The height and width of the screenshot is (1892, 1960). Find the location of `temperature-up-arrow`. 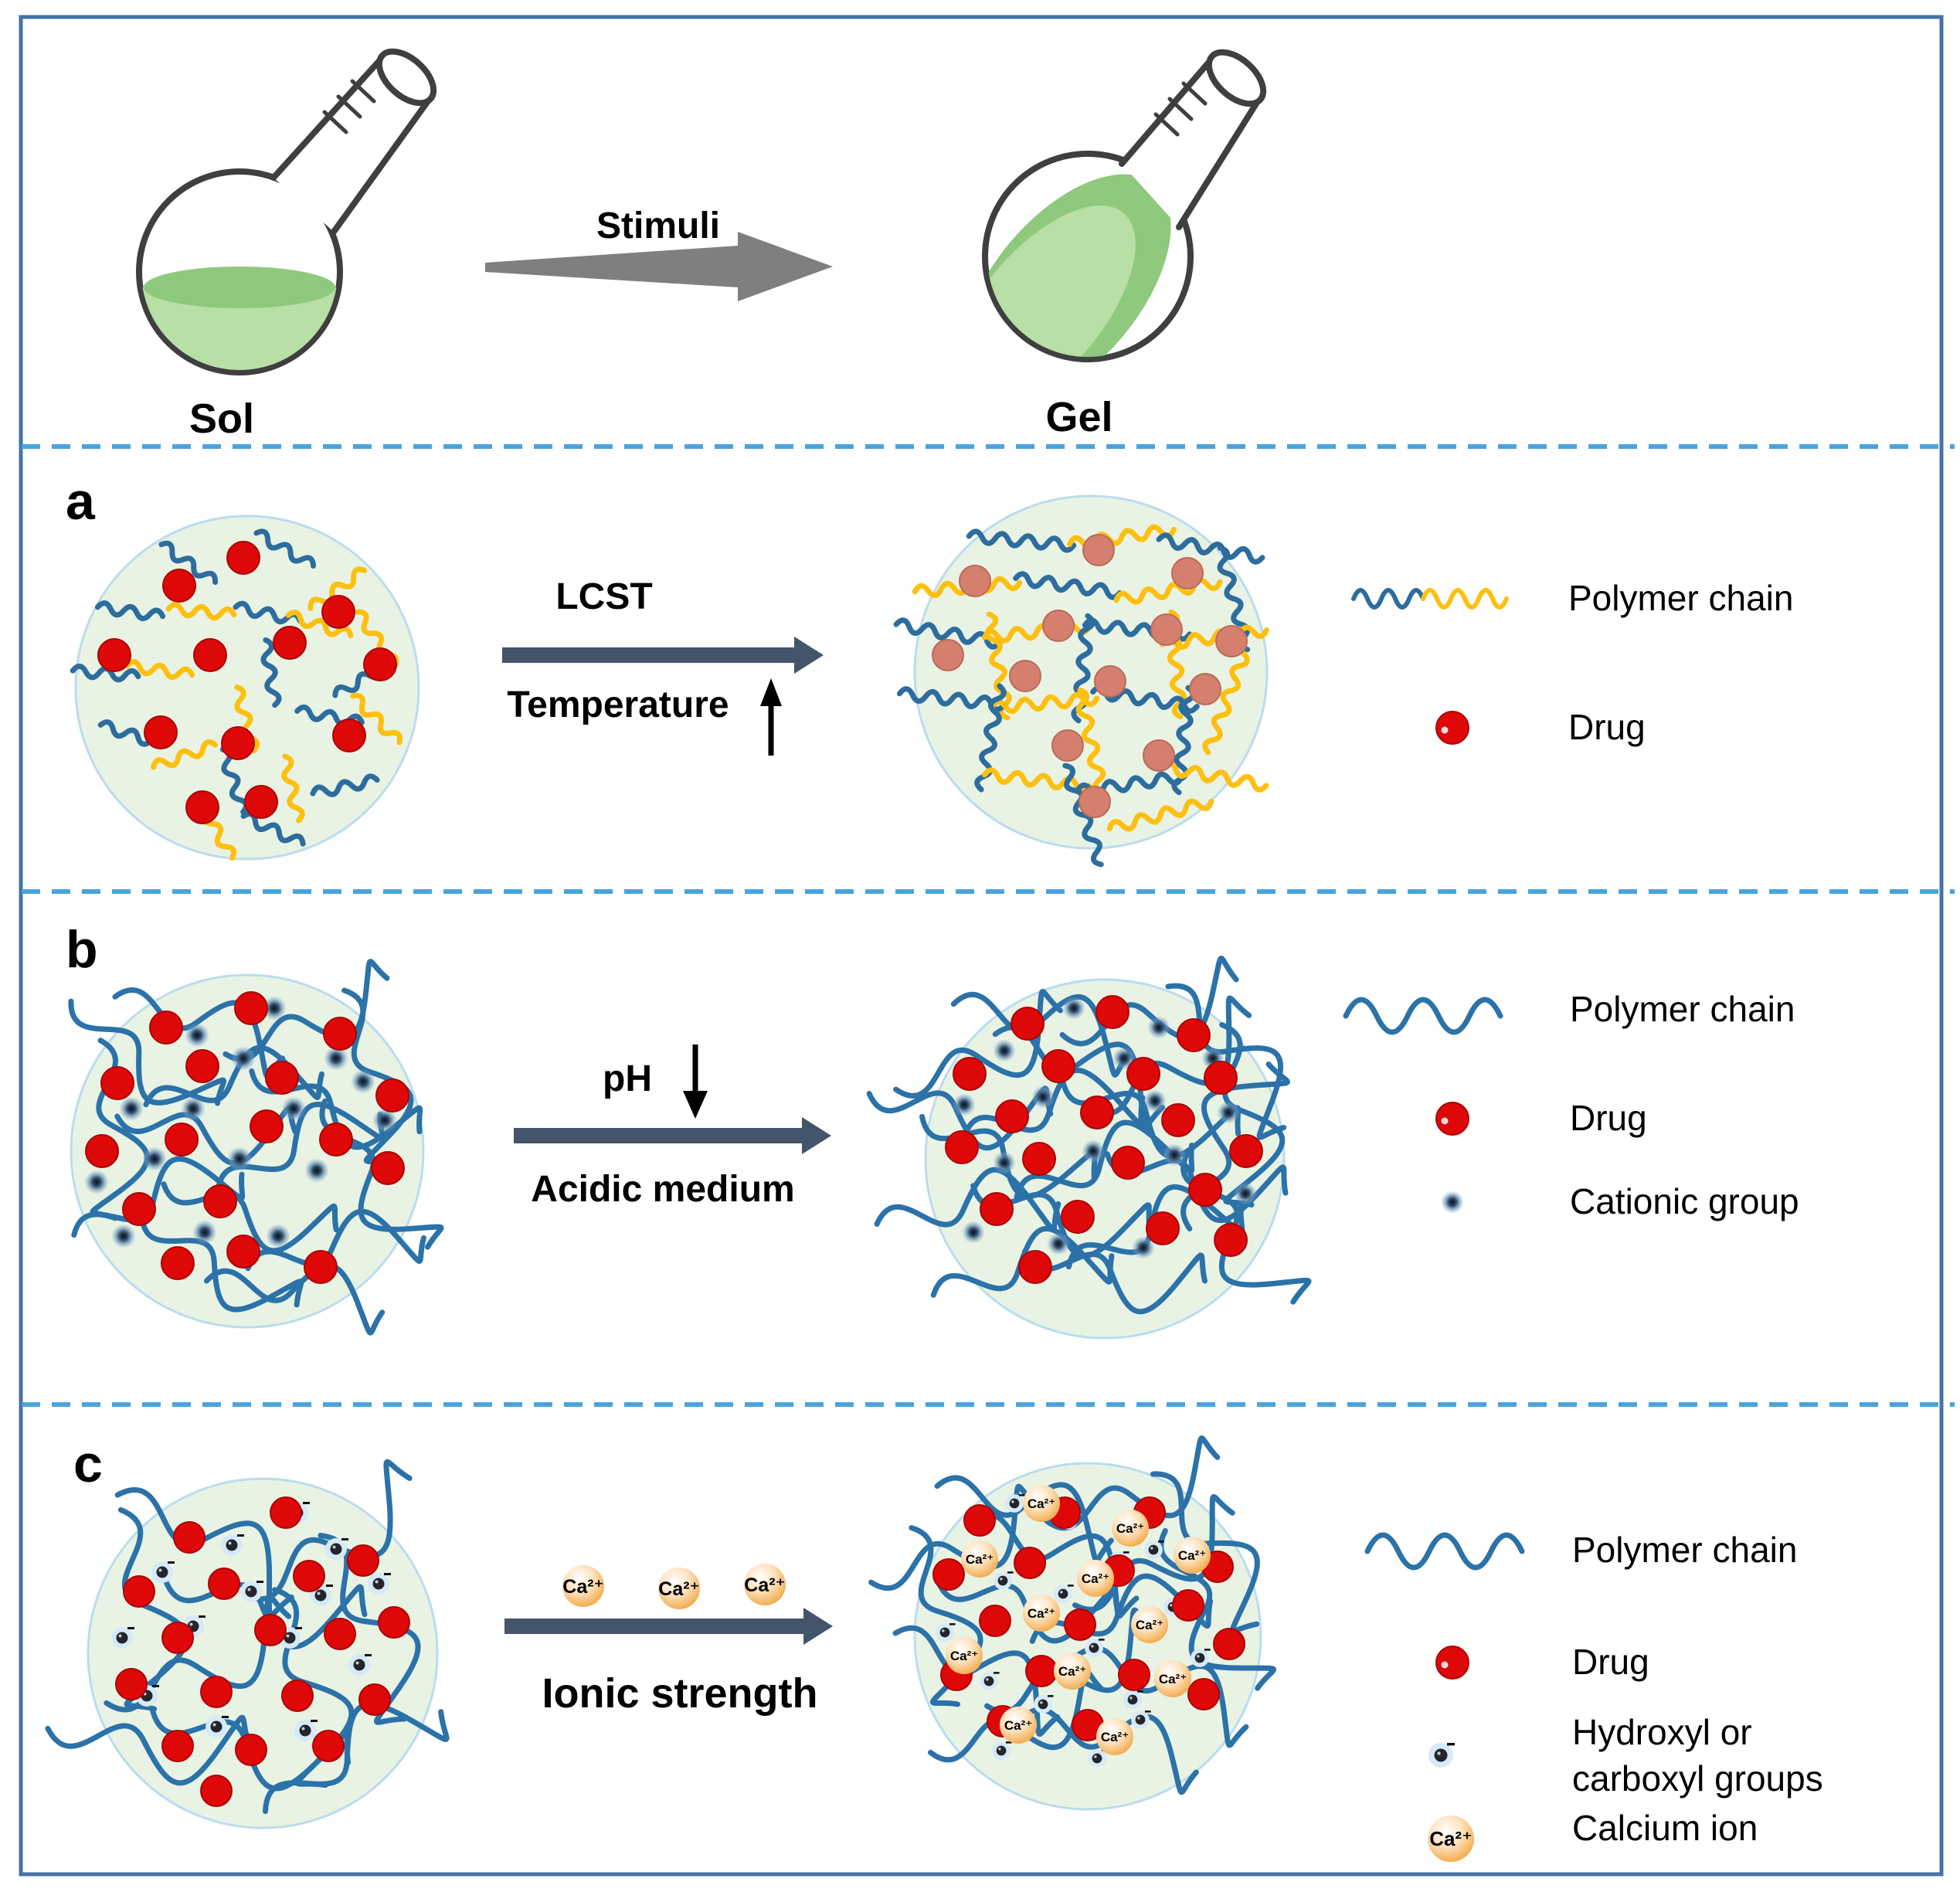

temperature-up-arrow is located at coordinates (771, 717).